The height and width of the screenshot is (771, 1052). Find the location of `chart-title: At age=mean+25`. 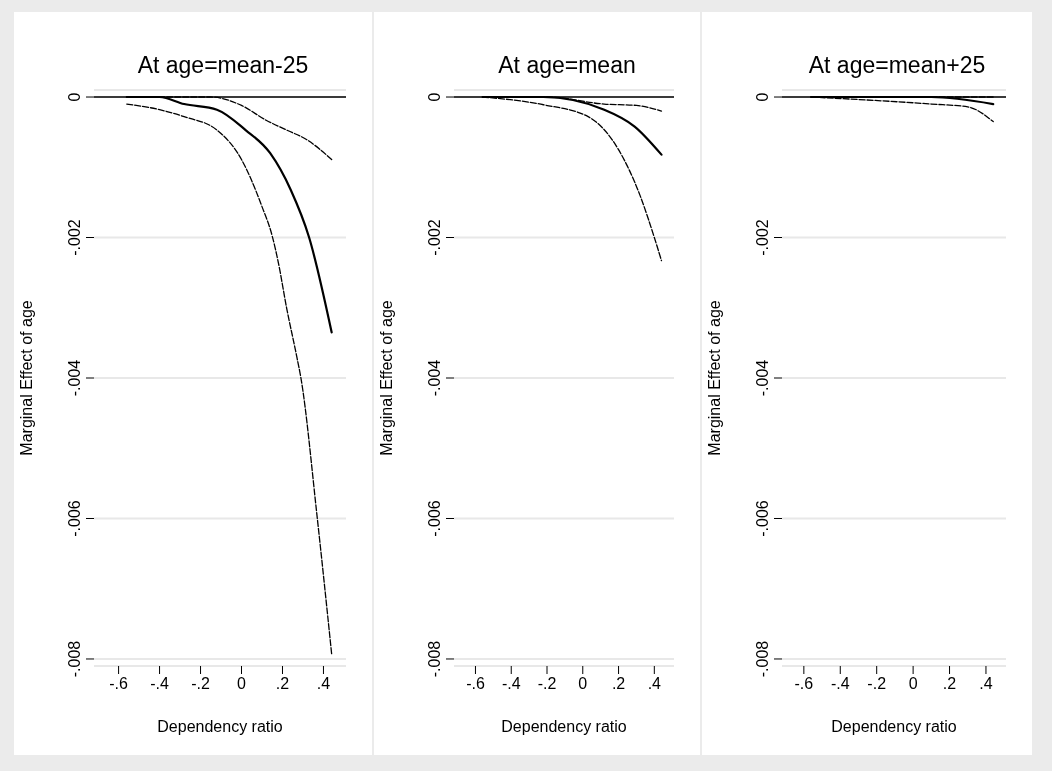

chart-title: At age=mean+25 is located at coordinates (897, 65).